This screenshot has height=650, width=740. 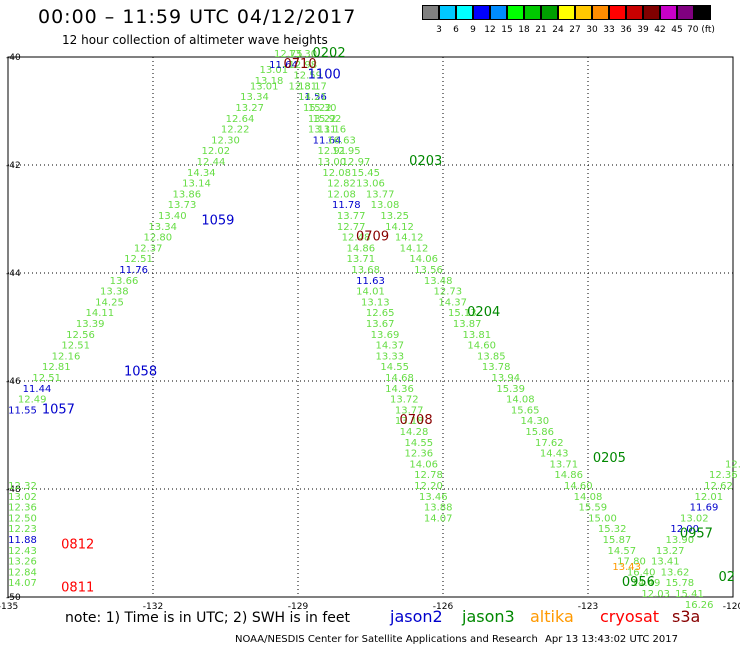 I want to click on pass-time-label: 0957, so click(x=696, y=534).